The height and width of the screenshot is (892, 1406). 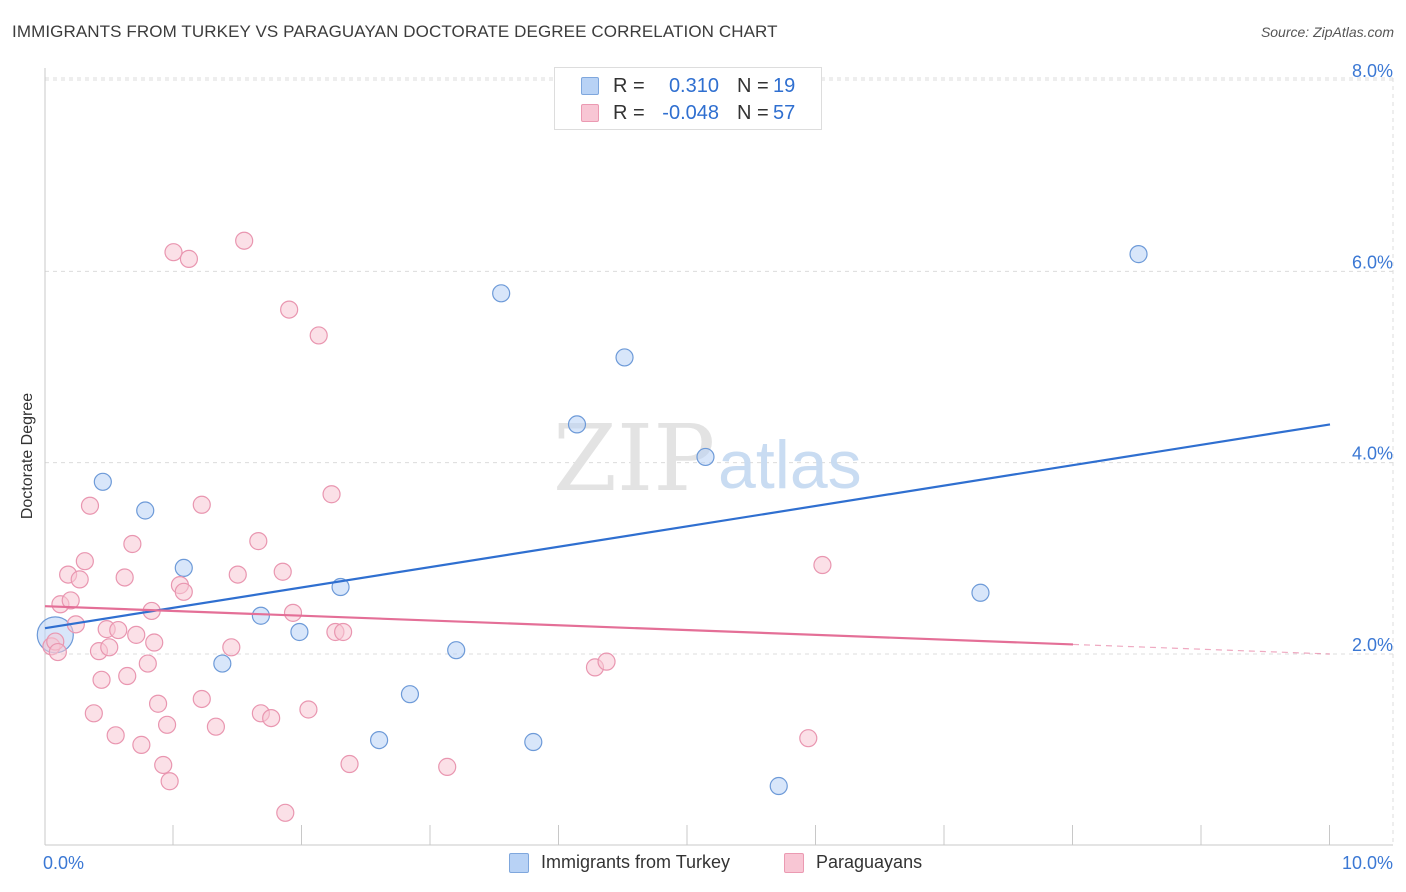 I want to click on paraguayan-trend-extension, so click(x=1201, y=649).